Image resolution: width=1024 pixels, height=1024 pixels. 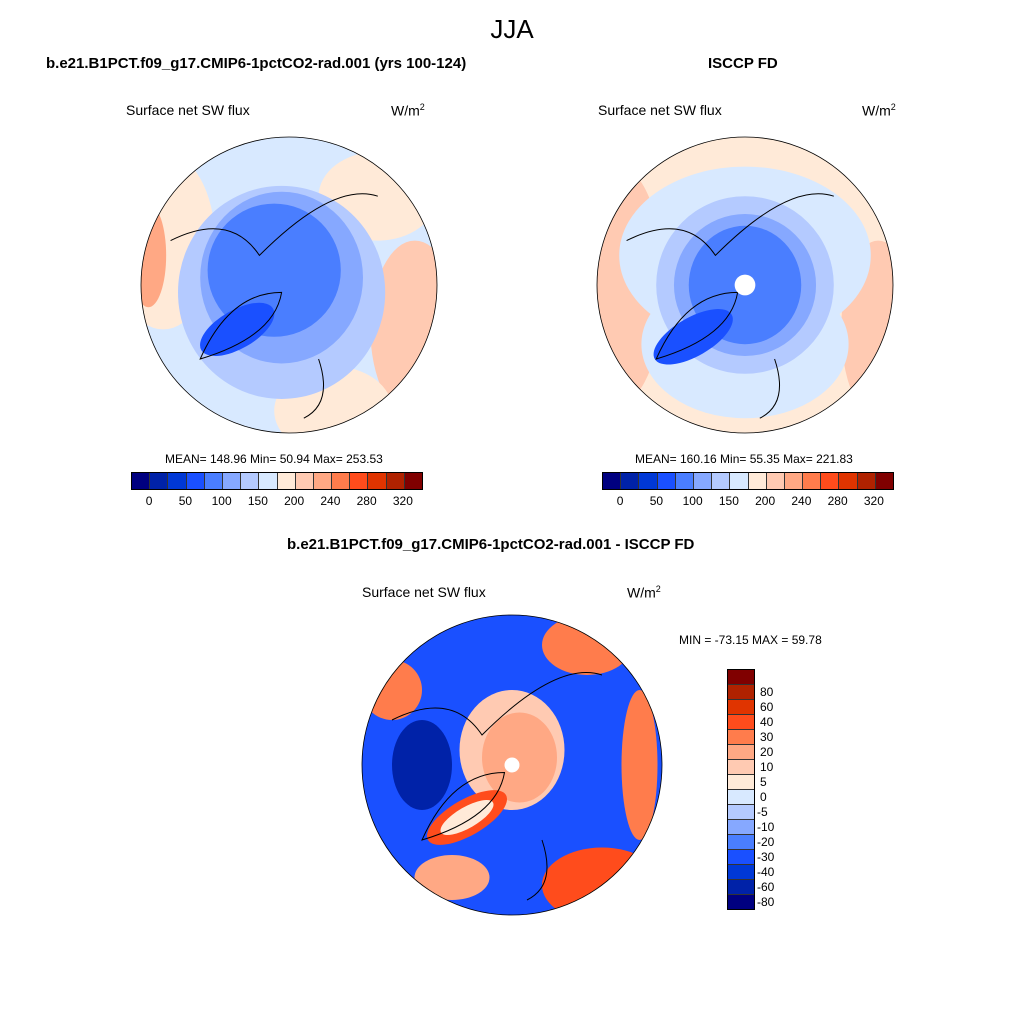 I want to click on colorbar-tick-label: 20, so click(x=767, y=752).